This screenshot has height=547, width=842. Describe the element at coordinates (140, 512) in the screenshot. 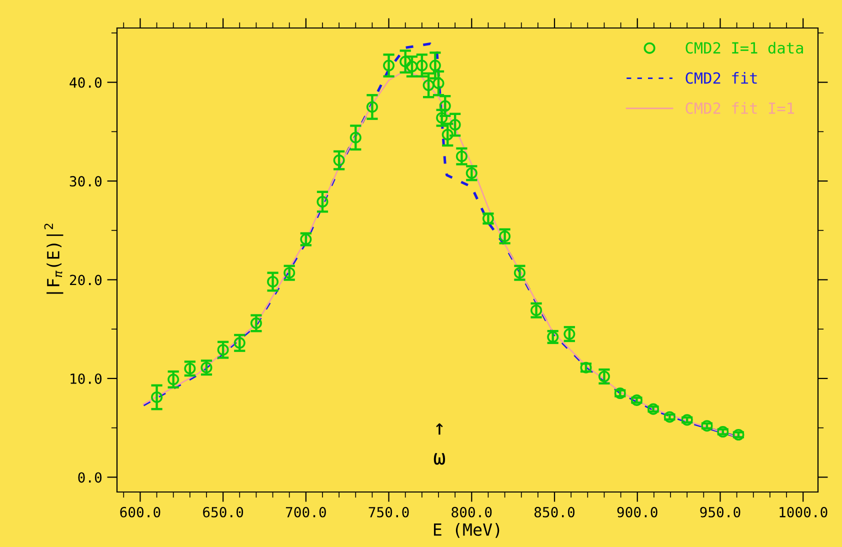

I see `x-tick-label: 600.0` at that location.